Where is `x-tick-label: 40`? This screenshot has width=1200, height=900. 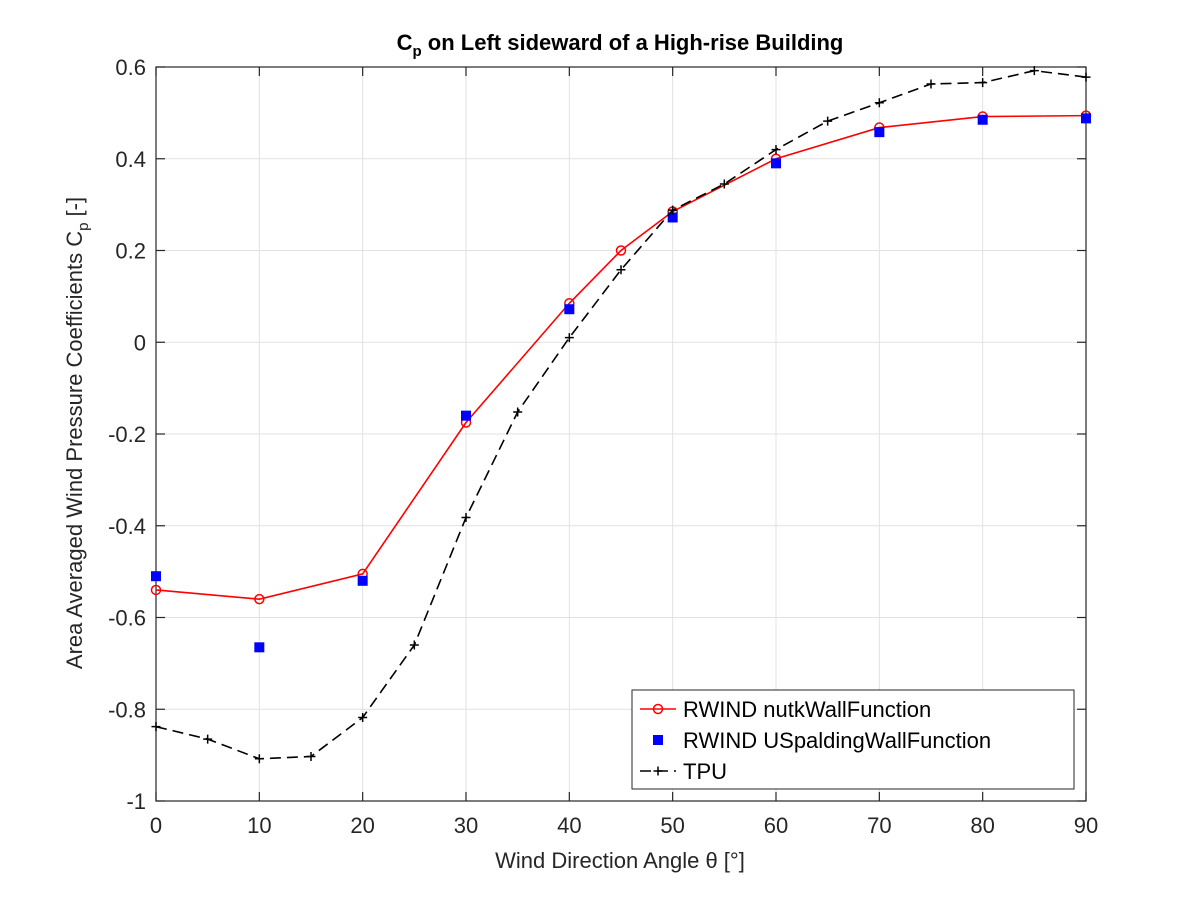
x-tick-label: 40 is located at coordinates (569, 825).